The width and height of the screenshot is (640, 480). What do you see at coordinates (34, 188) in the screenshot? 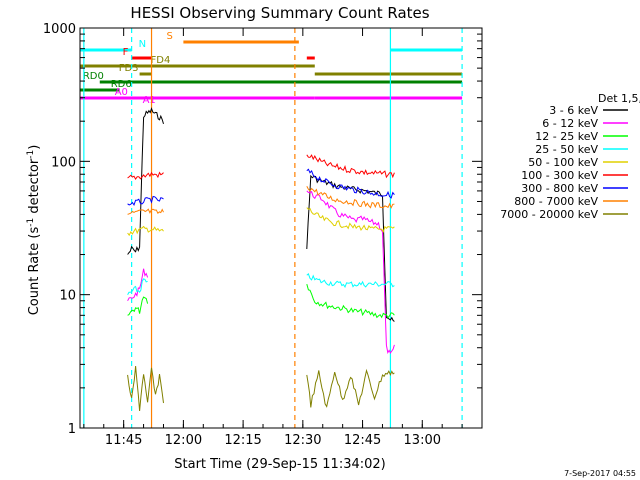
I see `y-axis-label-mid: detector` at bounding box center [34, 188].